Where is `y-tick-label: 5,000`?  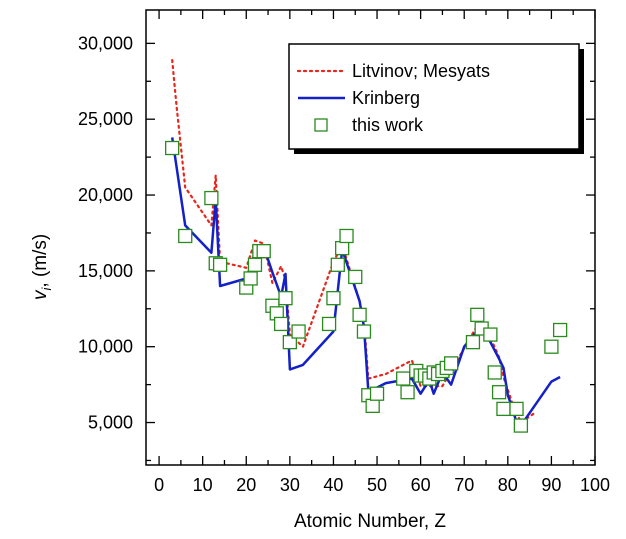
y-tick-label: 5,000 is located at coordinates (110, 423).